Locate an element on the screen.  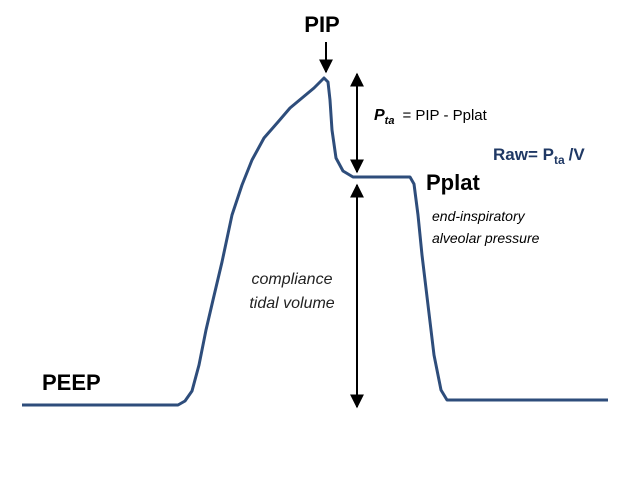
raw-equation: Raw= Pta/V is located at coordinates (539, 156).